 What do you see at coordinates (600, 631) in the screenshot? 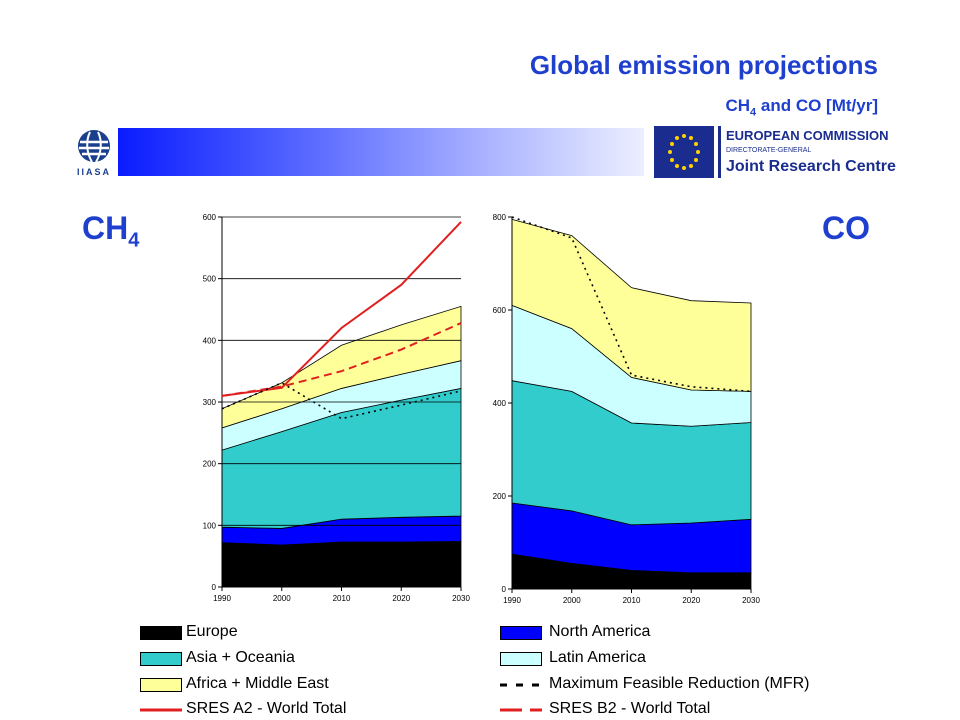
I see `legend-label-north-america: North America` at bounding box center [600, 631].